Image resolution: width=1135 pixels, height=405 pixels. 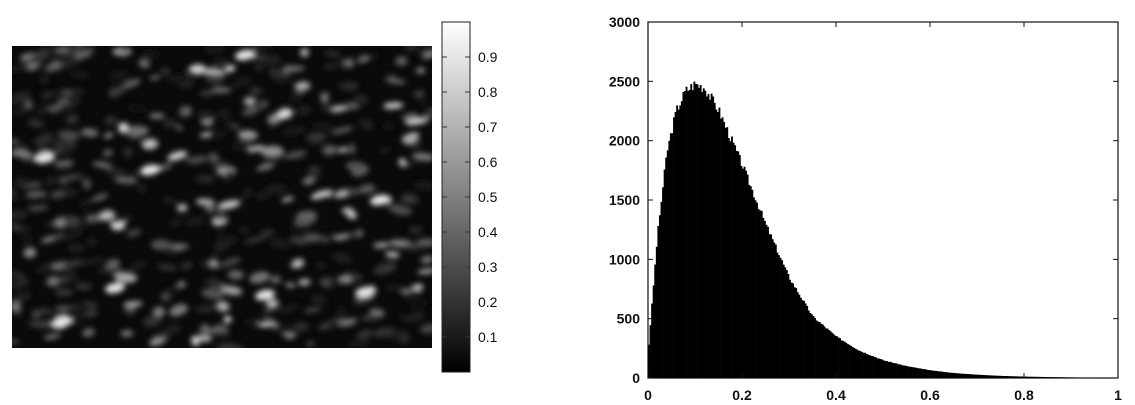 I want to click on x-tick-label: 0, so click(x=648, y=395).